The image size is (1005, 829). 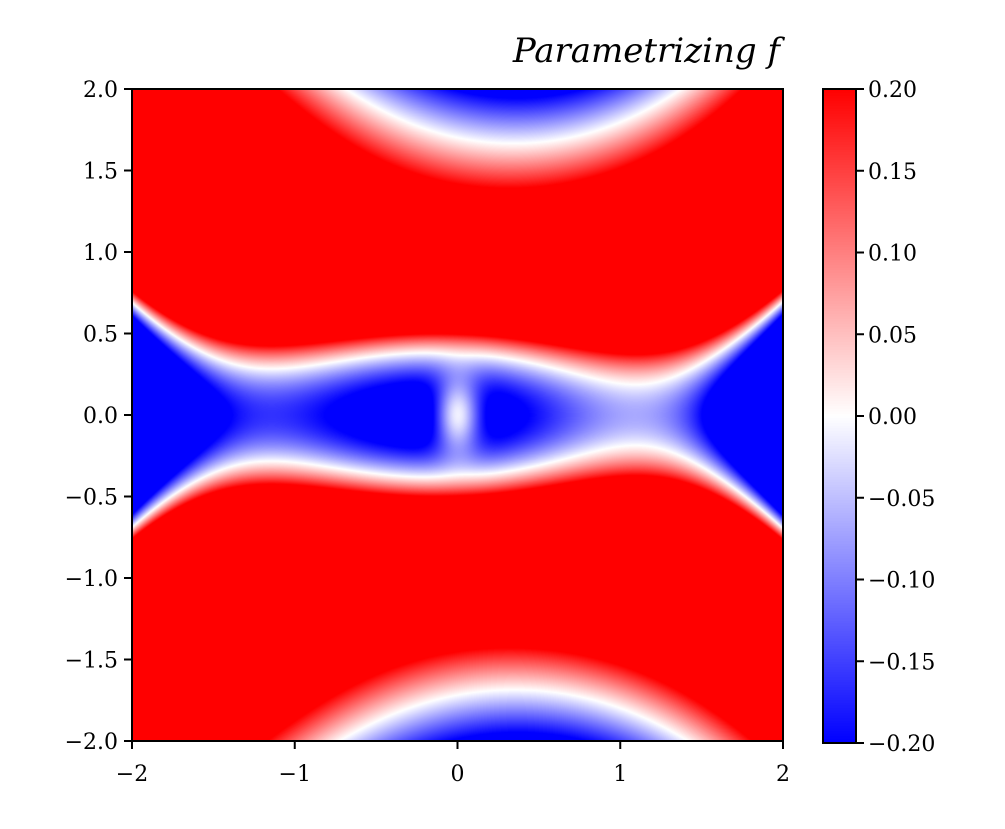 I want to click on y-tick-label: 1.5, so click(x=100, y=172).